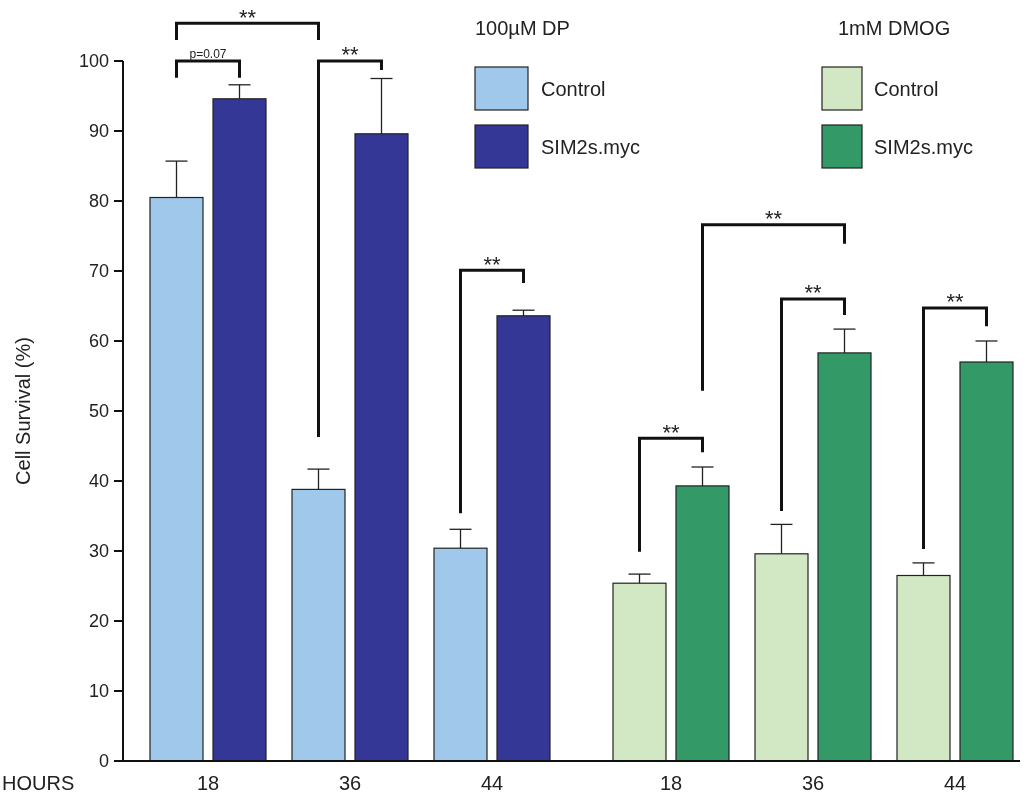  I want to click on y-tick-label: 40, so click(98, 481).